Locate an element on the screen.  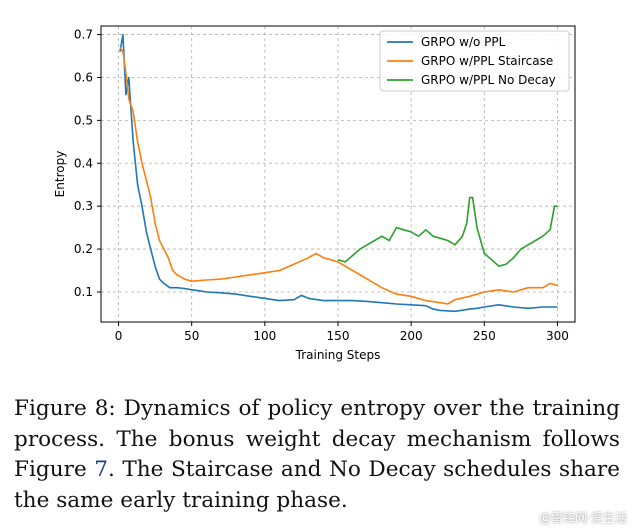
y-tick-label: 0.3 is located at coordinates (83, 206).